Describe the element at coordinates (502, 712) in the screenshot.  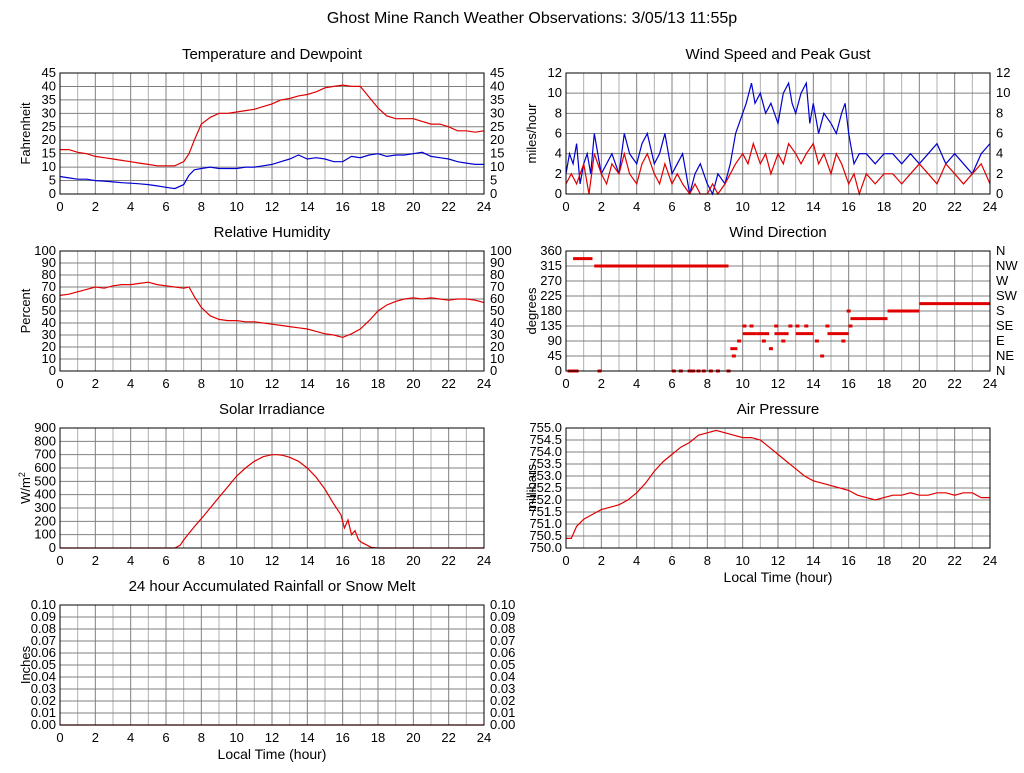
I see `y-tick-label-right: 0.01` at that location.